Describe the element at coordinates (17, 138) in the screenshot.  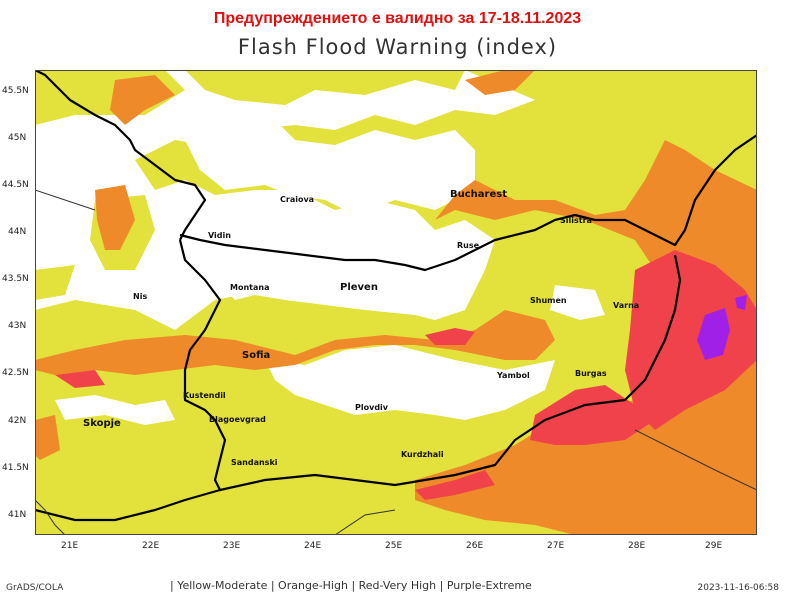
I see `lat-tick: 45N` at that location.